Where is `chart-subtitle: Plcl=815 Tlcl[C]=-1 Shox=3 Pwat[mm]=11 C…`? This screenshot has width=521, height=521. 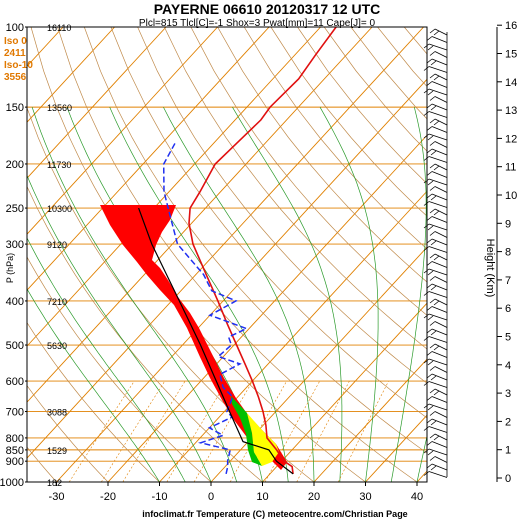 chart-subtitle: Plcl=815 Tlcl[C]=-1 Shox=3 Pwat[mm]=11 C… is located at coordinates (257, 23).